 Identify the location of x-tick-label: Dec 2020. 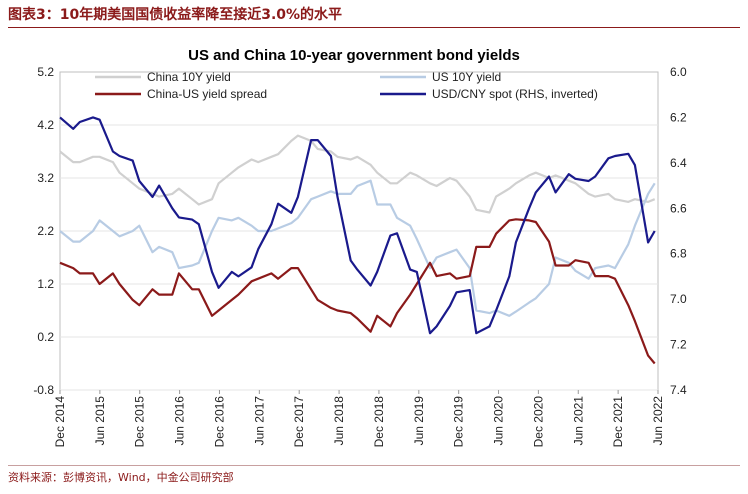
(538, 422).